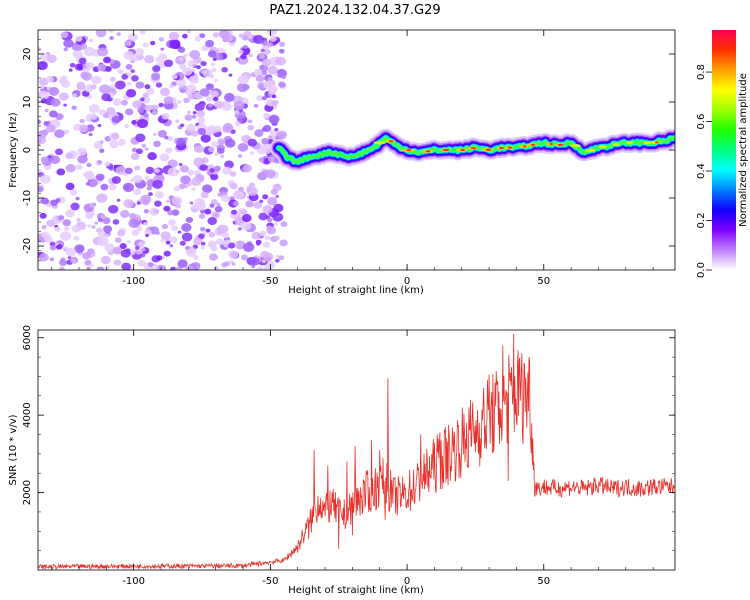  Describe the element at coordinates (163, 150) in the screenshot. I see `heatmap-noise-region` at that location.